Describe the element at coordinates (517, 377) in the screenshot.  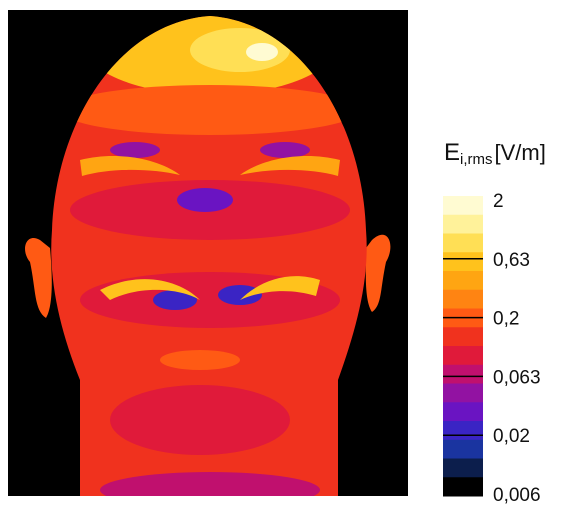
I see `colorbar-tick-label: 0,063` at that location.